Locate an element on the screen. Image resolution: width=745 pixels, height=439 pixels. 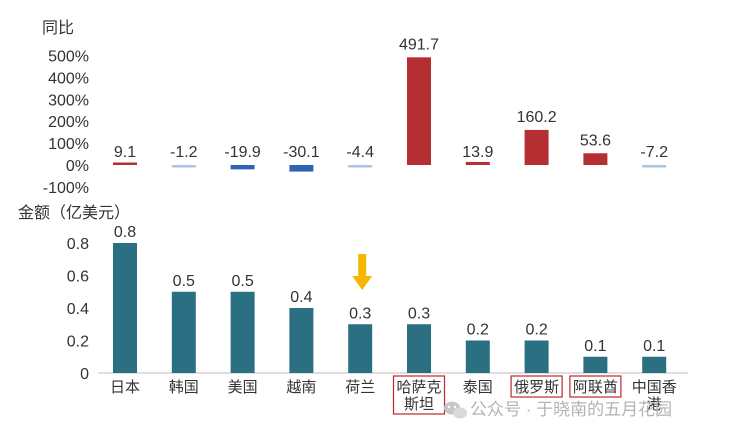
yoy-data-label: -30.1 is located at coordinates (301, 152).